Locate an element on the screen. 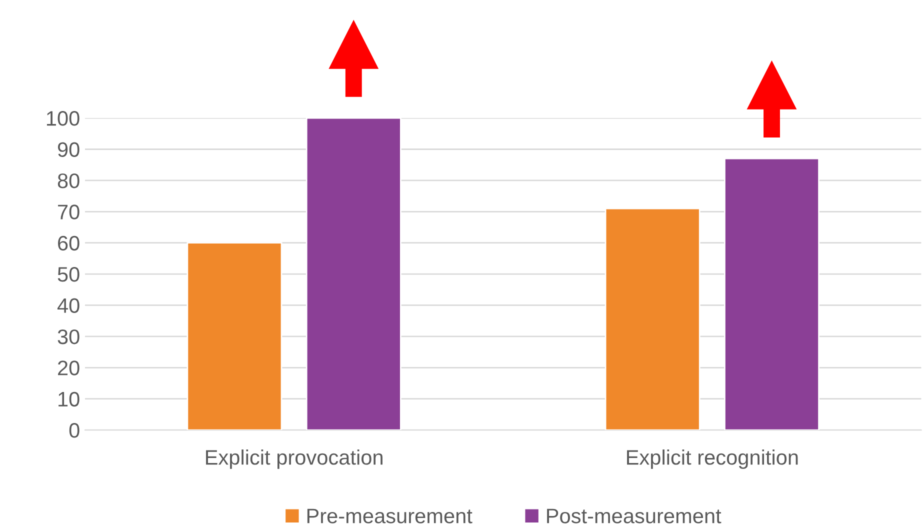 Image resolution: width=924 pixels, height=527 pixels. y-tick-label: 20 is located at coordinates (69, 368).